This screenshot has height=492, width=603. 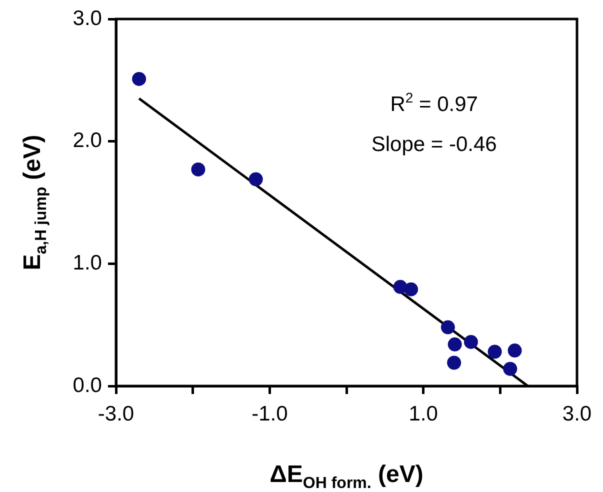 I want to click on annotation: Slope = -0.46, so click(x=434, y=144).